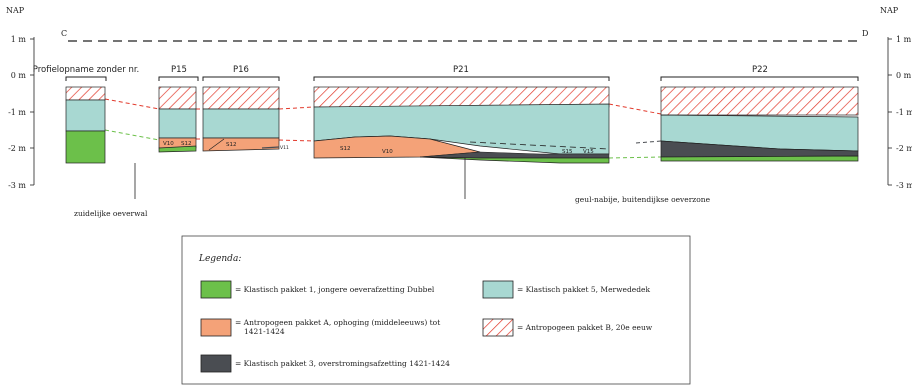  I want to click on legend-swatch-antropogeen-a, so click(216, 327).